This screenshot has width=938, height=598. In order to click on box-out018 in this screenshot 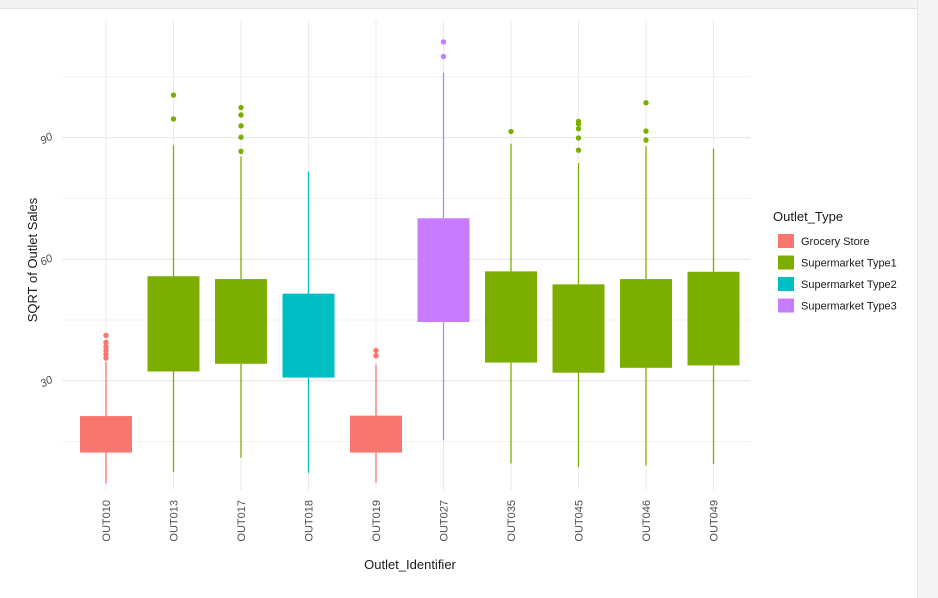, I will do `click(308, 322)`.